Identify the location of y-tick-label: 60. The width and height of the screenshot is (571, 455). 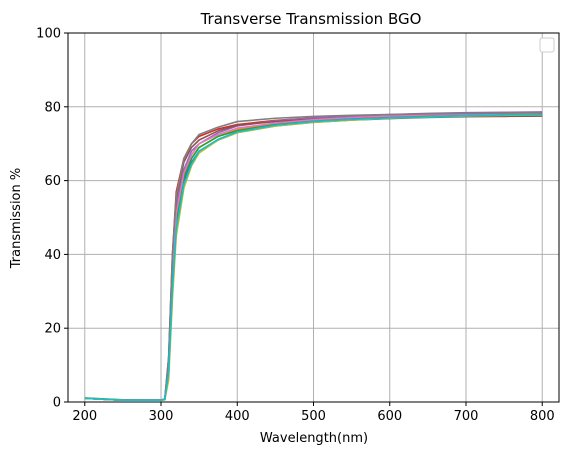
(52, 181).